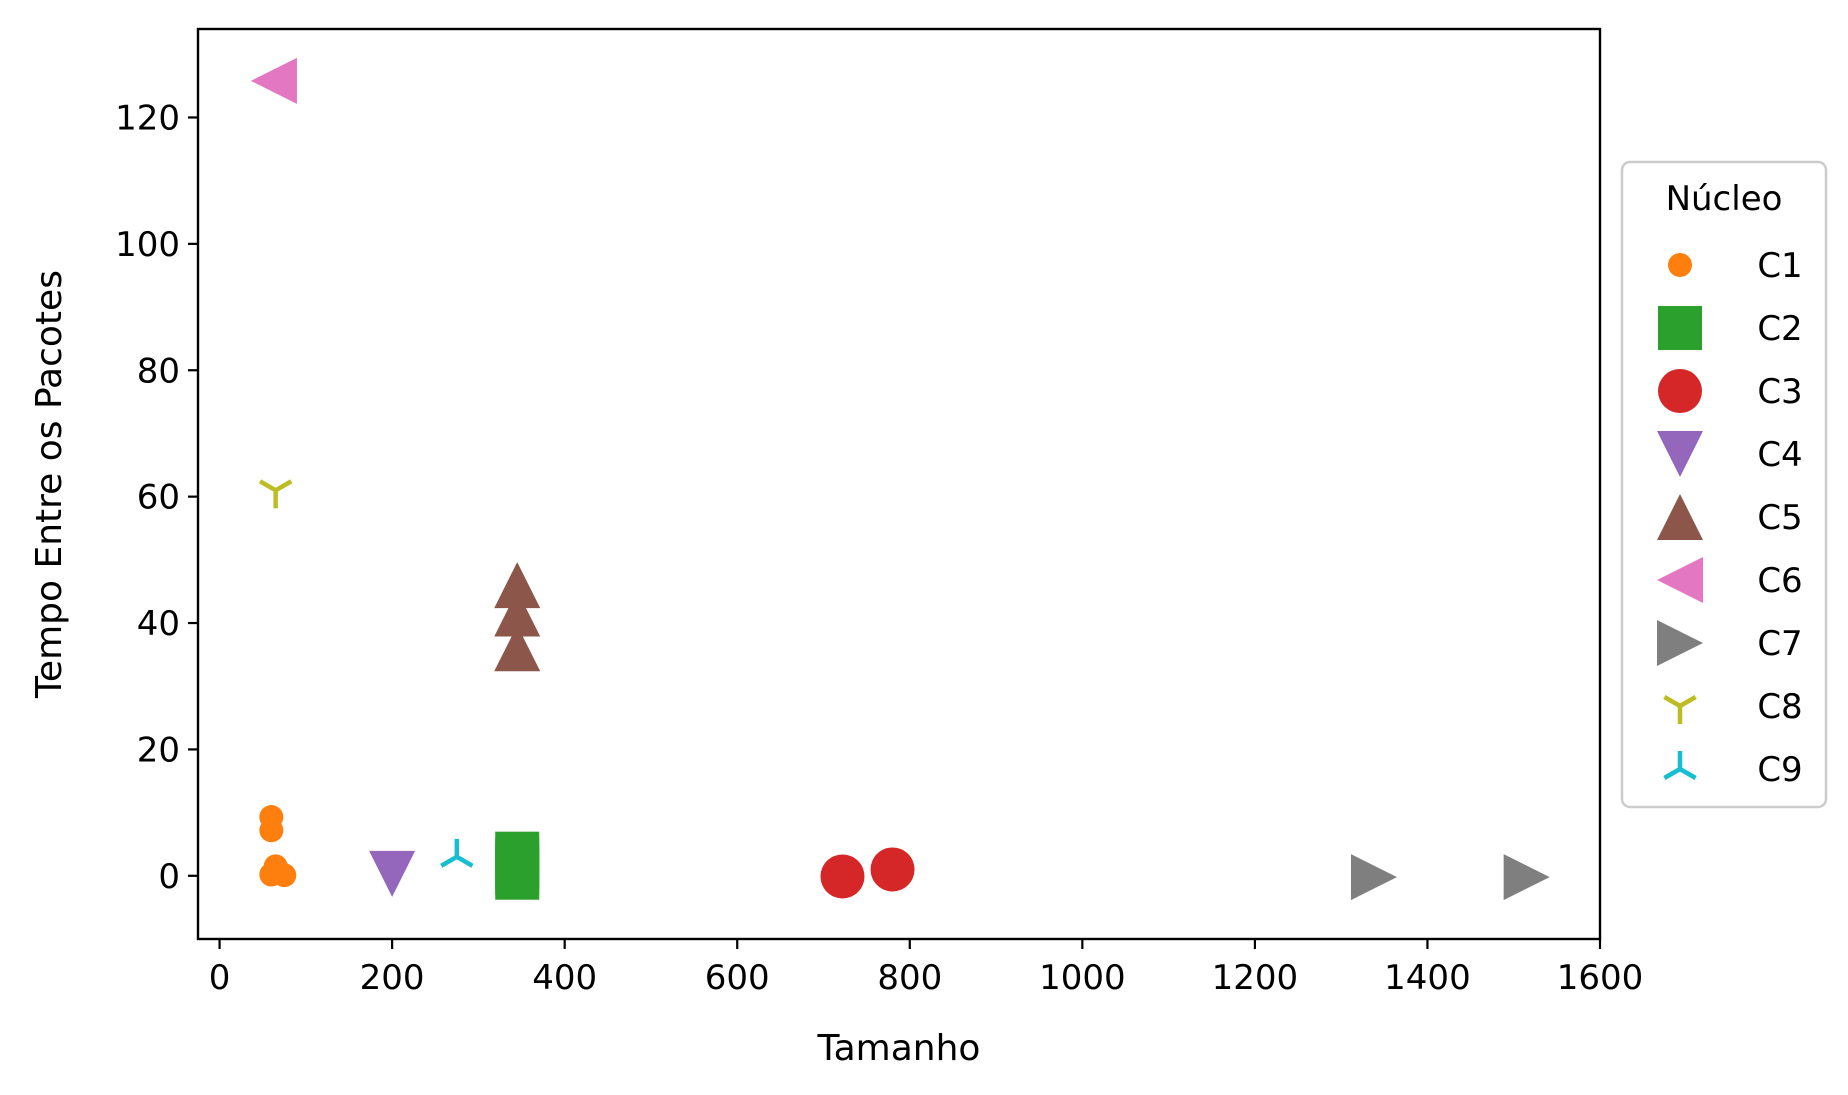 This screenshot has width=1848, height=1095. What do you see at coordinates (1779, 392) in the screenshot?
I see `legend-label: C3` at bounding box center [1779, 392].